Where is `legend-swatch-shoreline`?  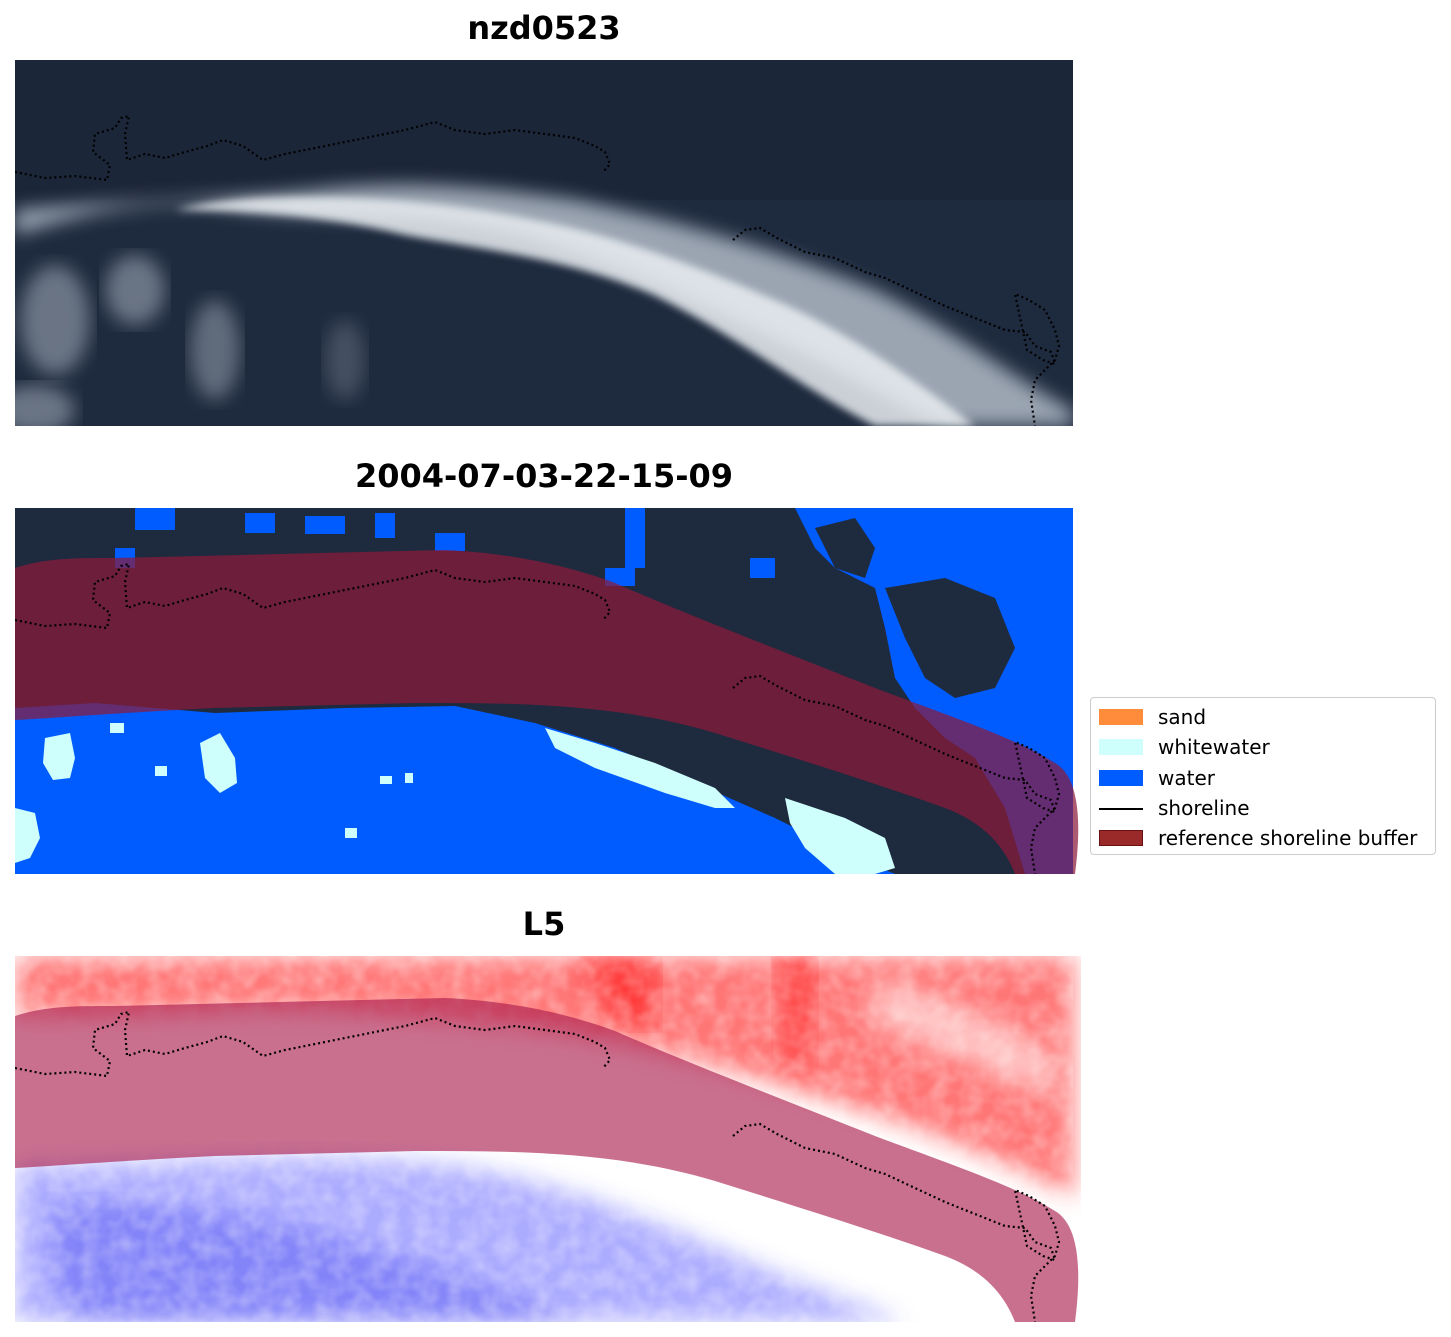 legend-swatch-shoreline is located at coordinates (1121, 808).